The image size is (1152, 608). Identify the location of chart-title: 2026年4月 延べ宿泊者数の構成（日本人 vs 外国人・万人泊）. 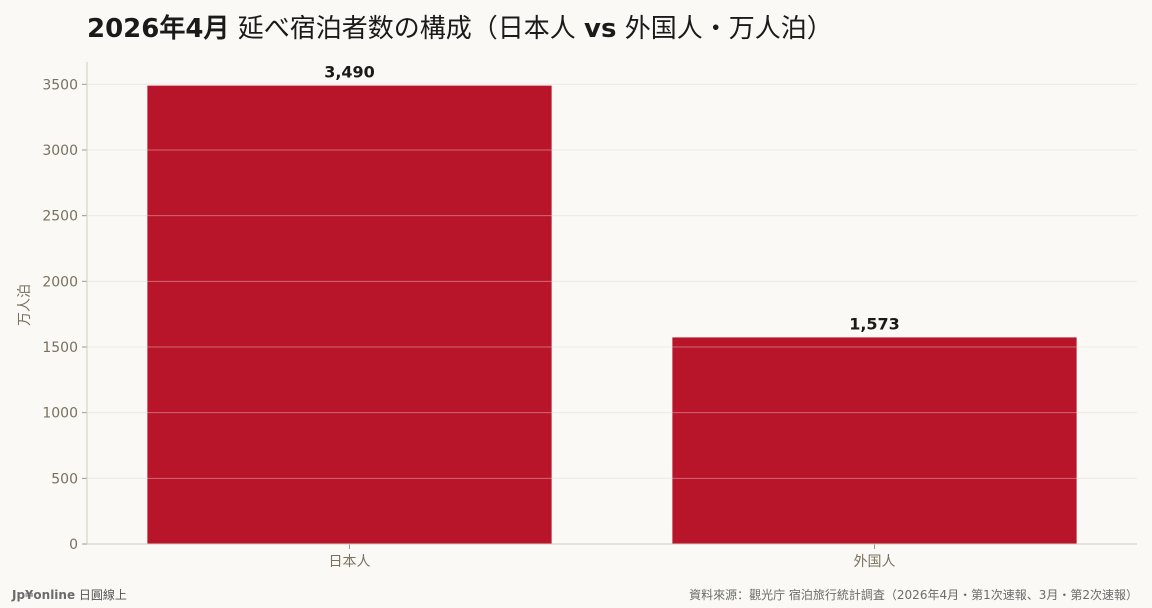
(460, 26).